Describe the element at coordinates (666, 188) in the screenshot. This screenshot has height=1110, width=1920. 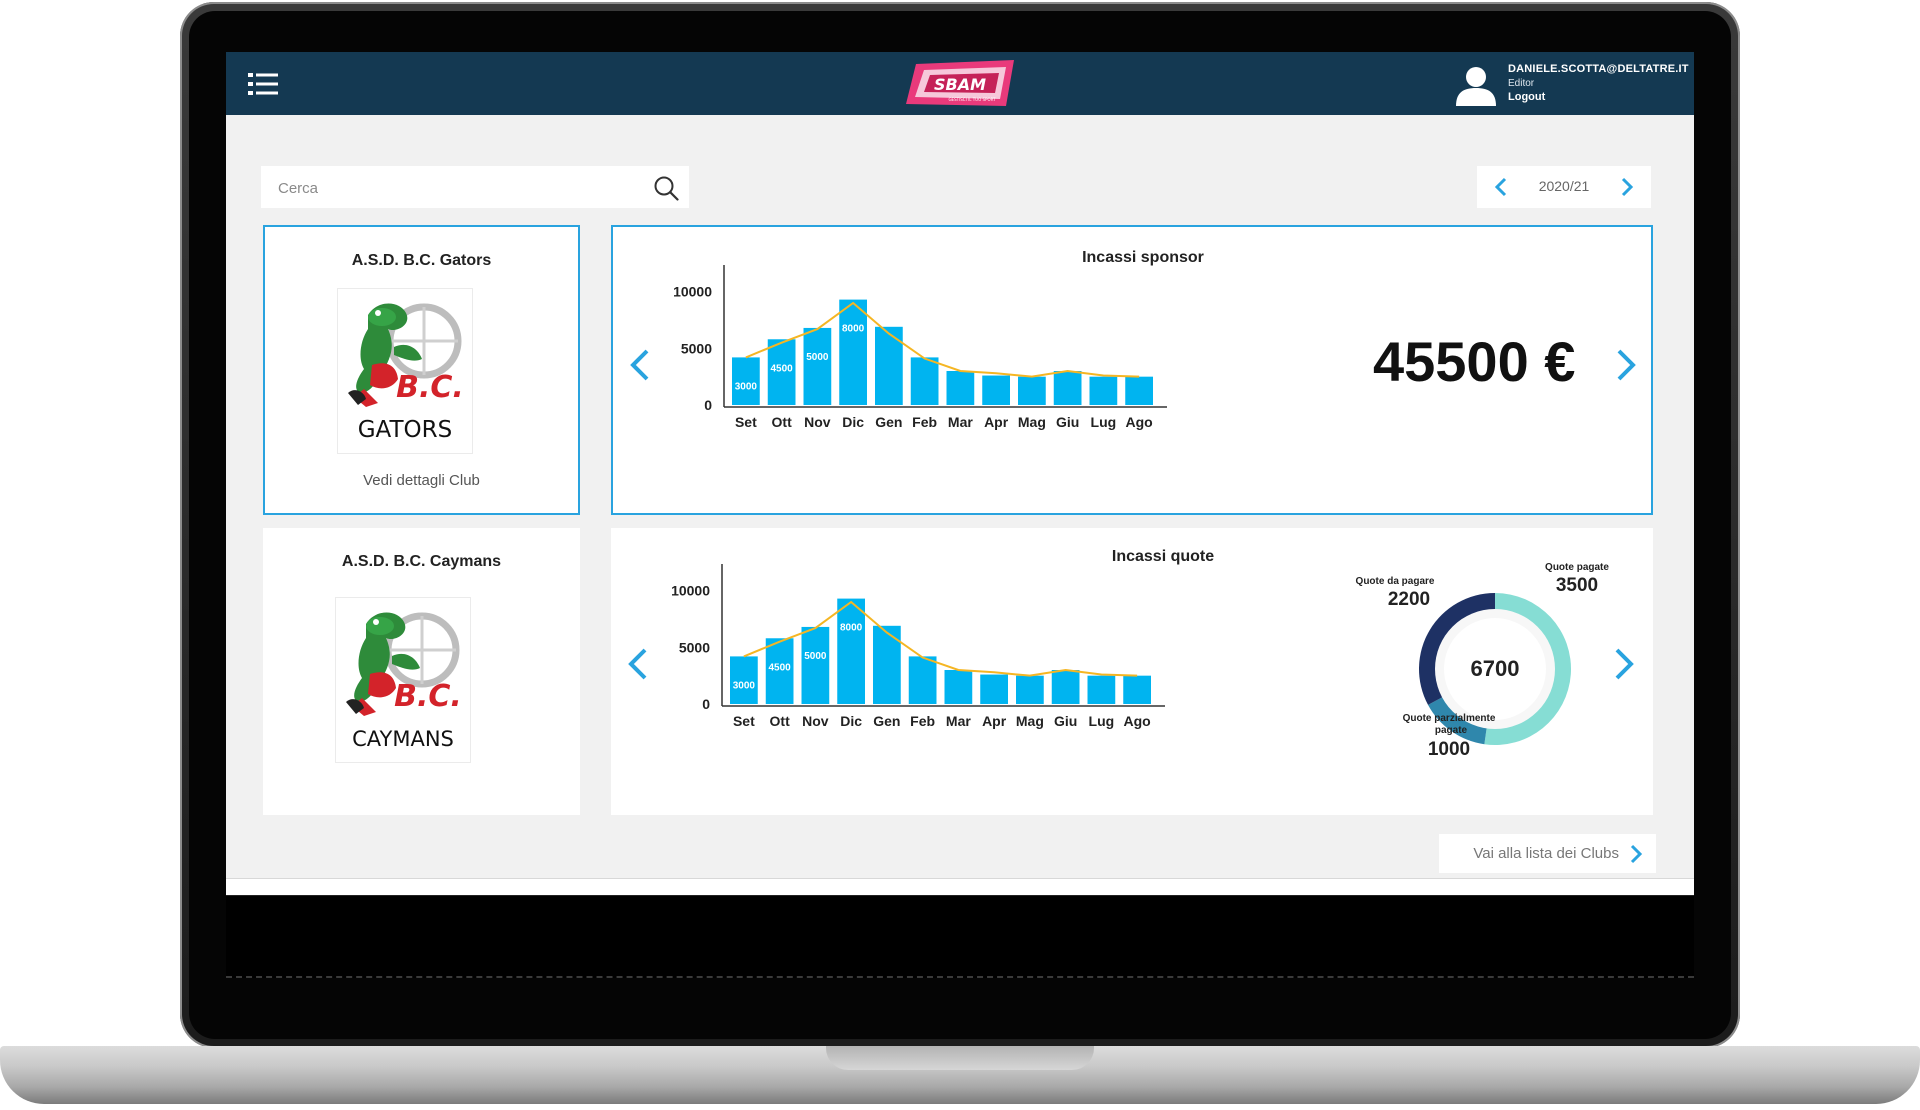
I see `search-icon` at that location.